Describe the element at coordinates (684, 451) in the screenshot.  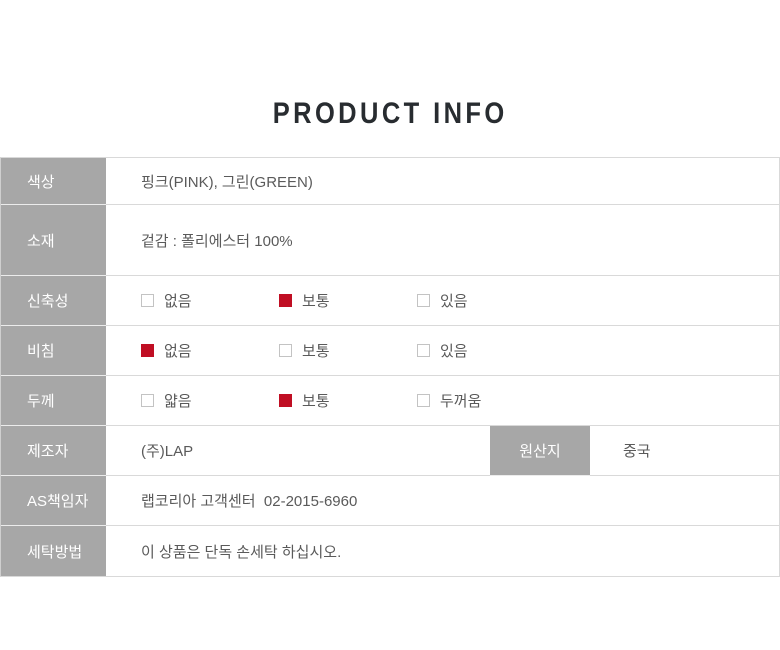
I see `row-value-origin: 중국` at that location.